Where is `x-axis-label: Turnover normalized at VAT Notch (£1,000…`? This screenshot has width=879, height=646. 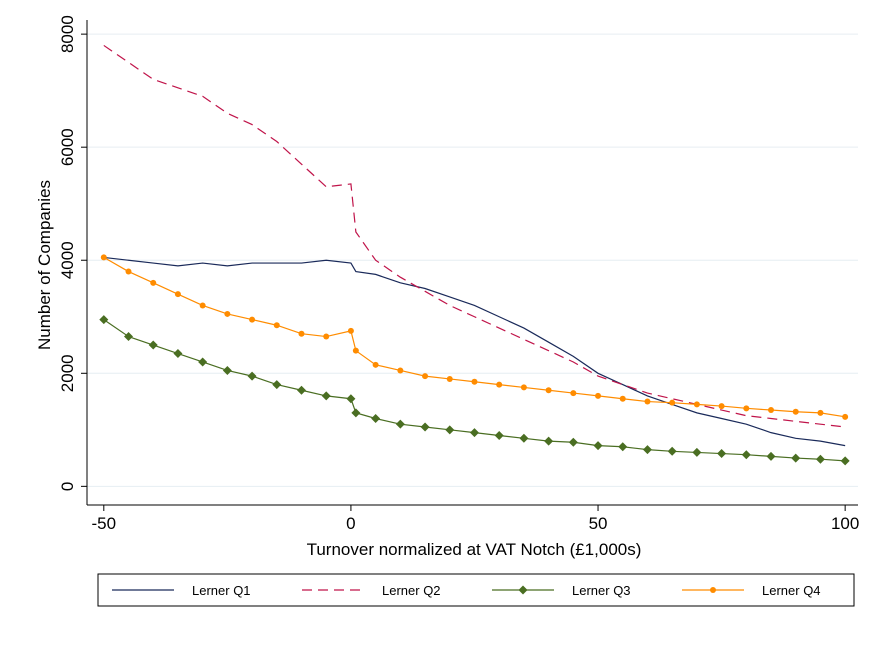
x-axis-label: Turnover normalized at VAT Notch (£1,000… is located at coordinates (474, 549).